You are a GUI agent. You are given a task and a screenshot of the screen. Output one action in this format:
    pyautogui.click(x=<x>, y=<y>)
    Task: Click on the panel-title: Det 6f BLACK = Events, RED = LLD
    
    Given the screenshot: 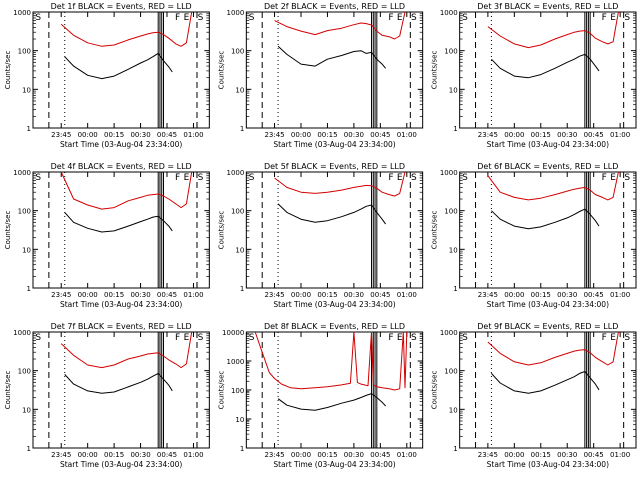 What is the action you would take?
    pyautogui.click(x=547, y=166)
    